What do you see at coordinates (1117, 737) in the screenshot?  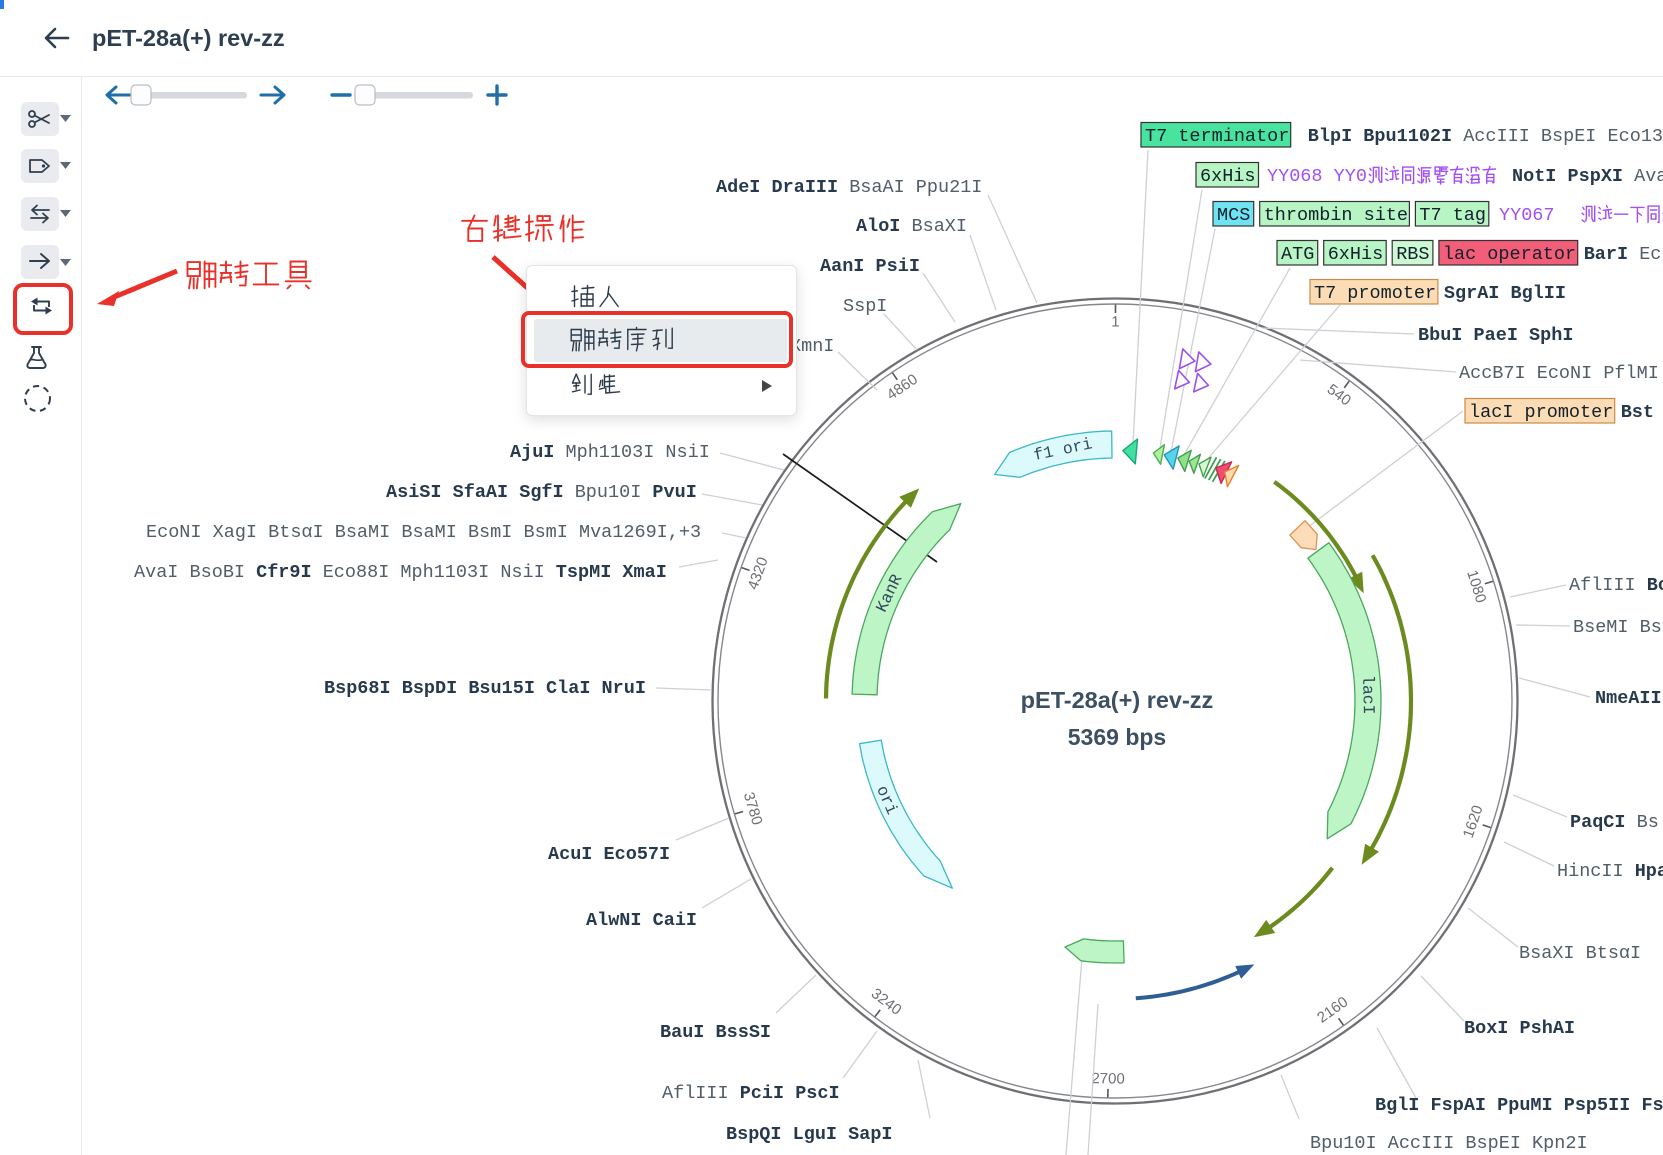 I see `svg-text: 5369 bps` at bounding box center [1117, 737].